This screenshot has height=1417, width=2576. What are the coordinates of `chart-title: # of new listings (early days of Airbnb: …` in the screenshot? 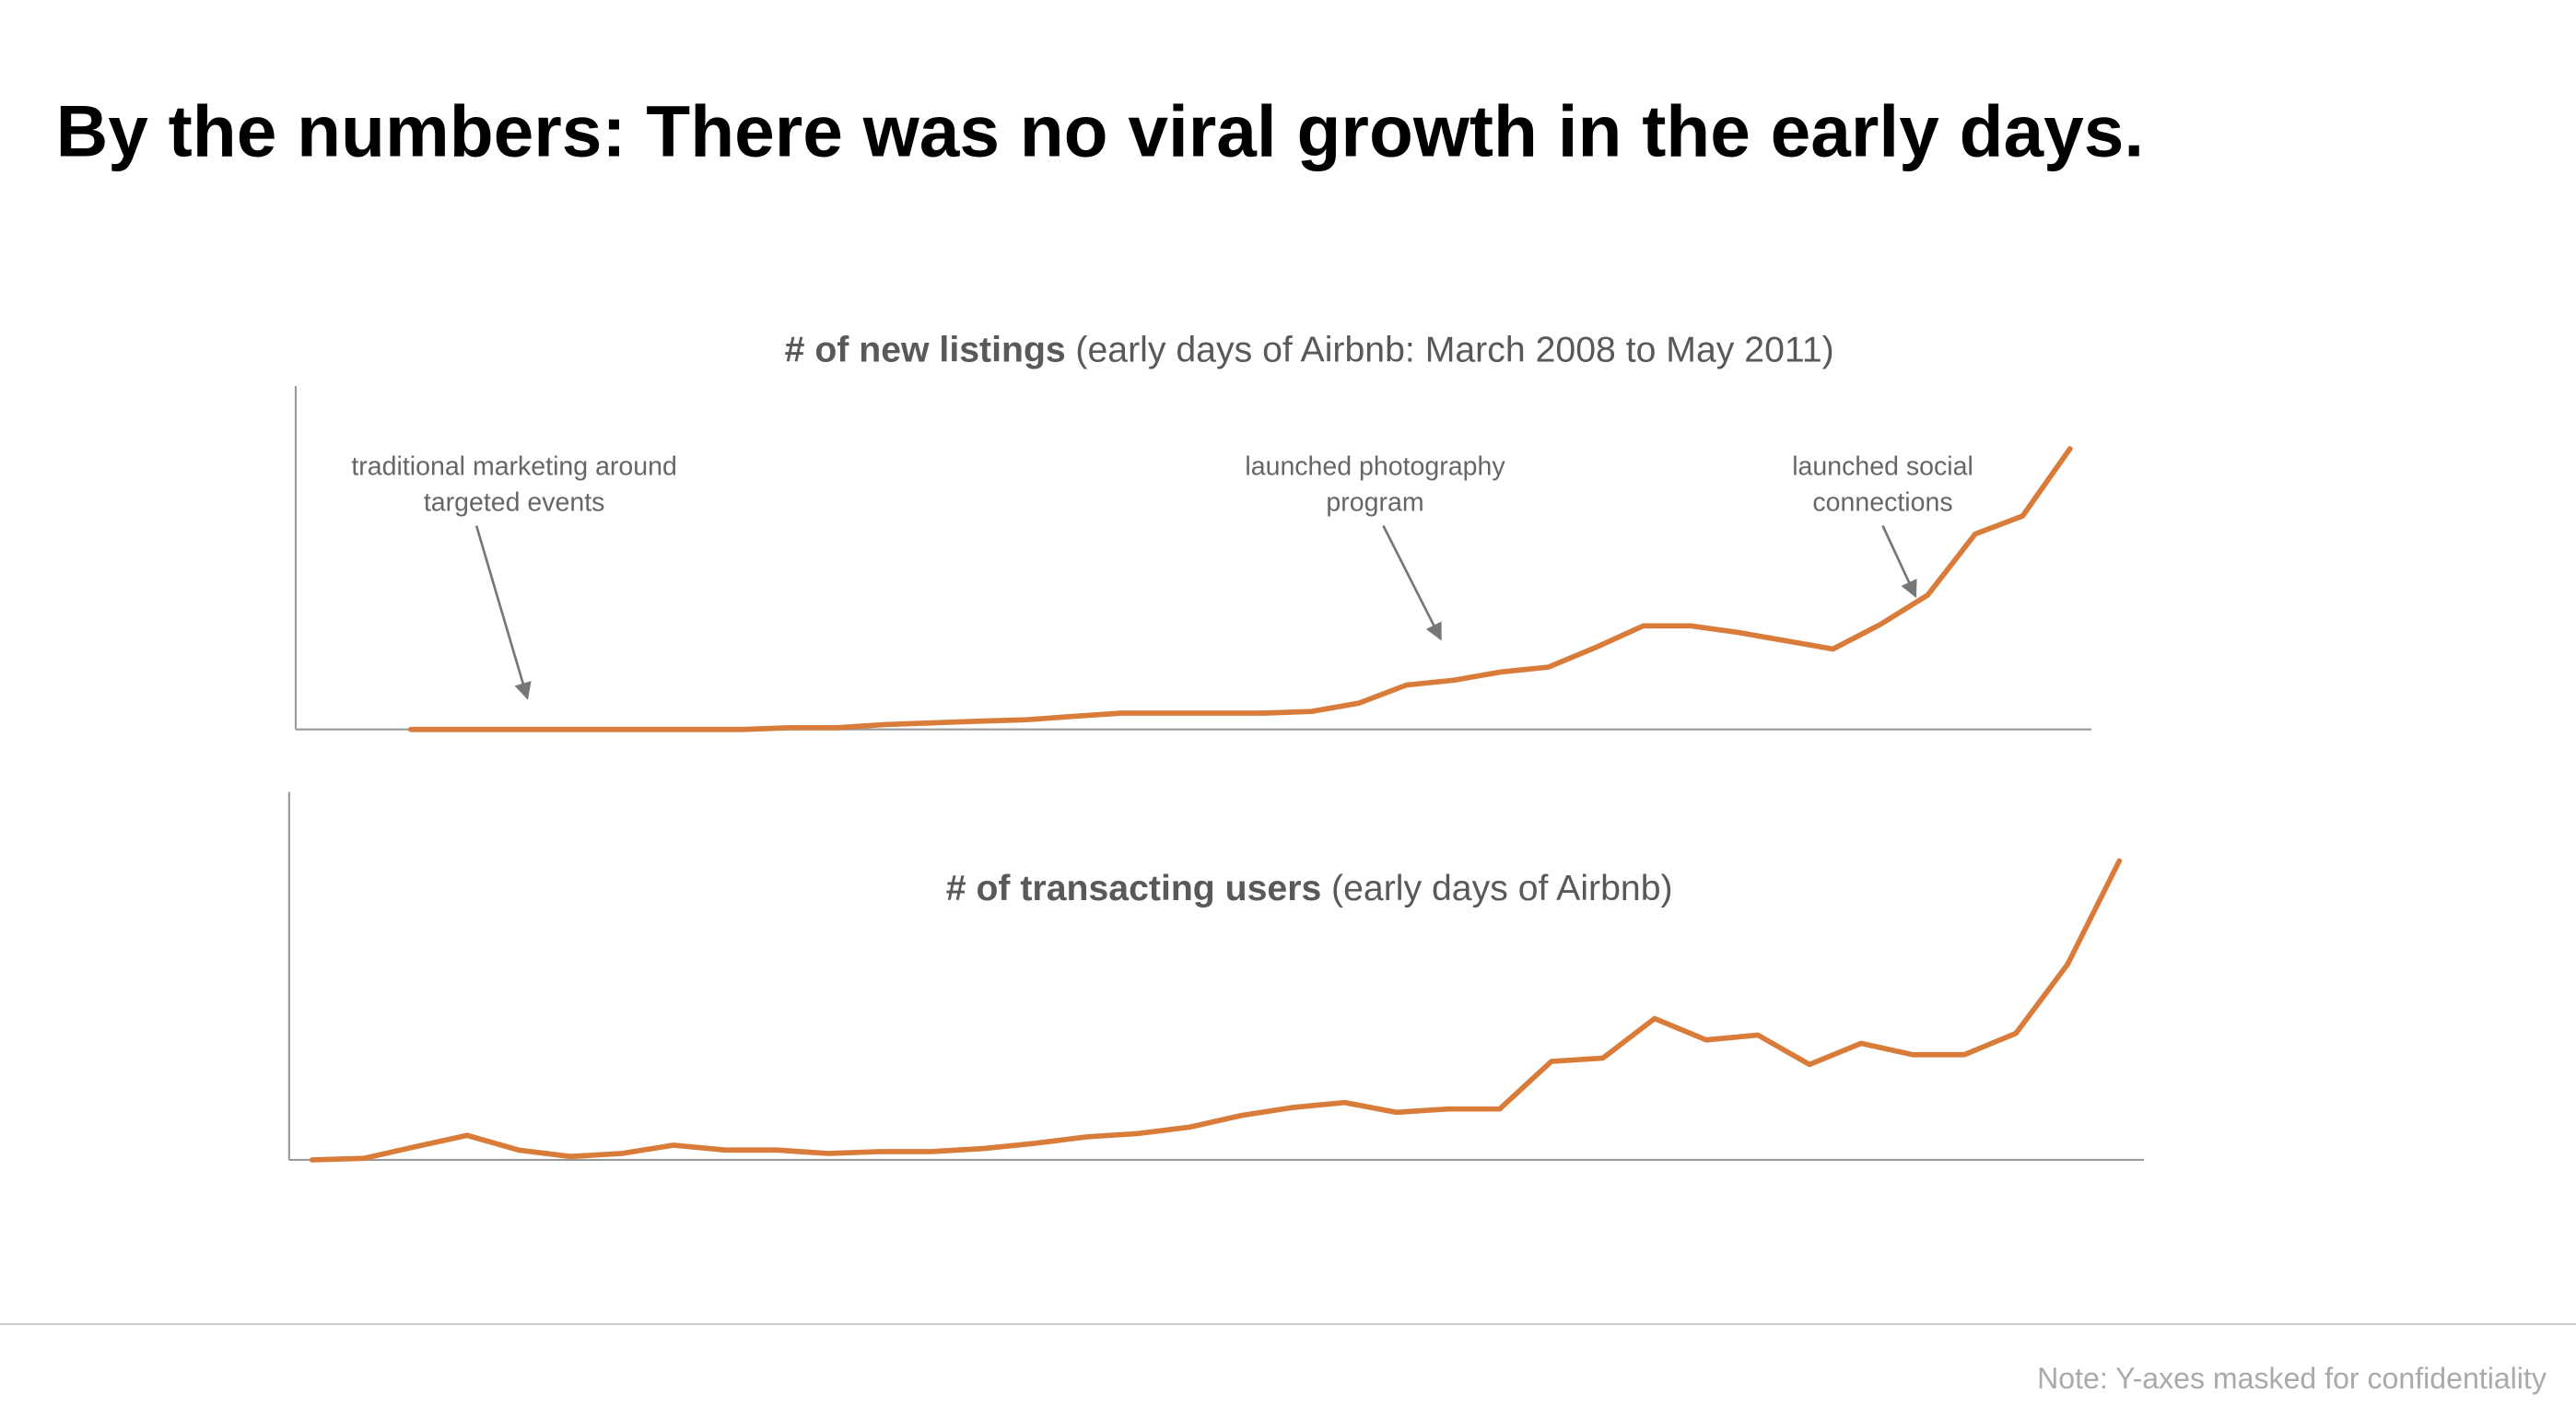 It's located at (1309, 349).